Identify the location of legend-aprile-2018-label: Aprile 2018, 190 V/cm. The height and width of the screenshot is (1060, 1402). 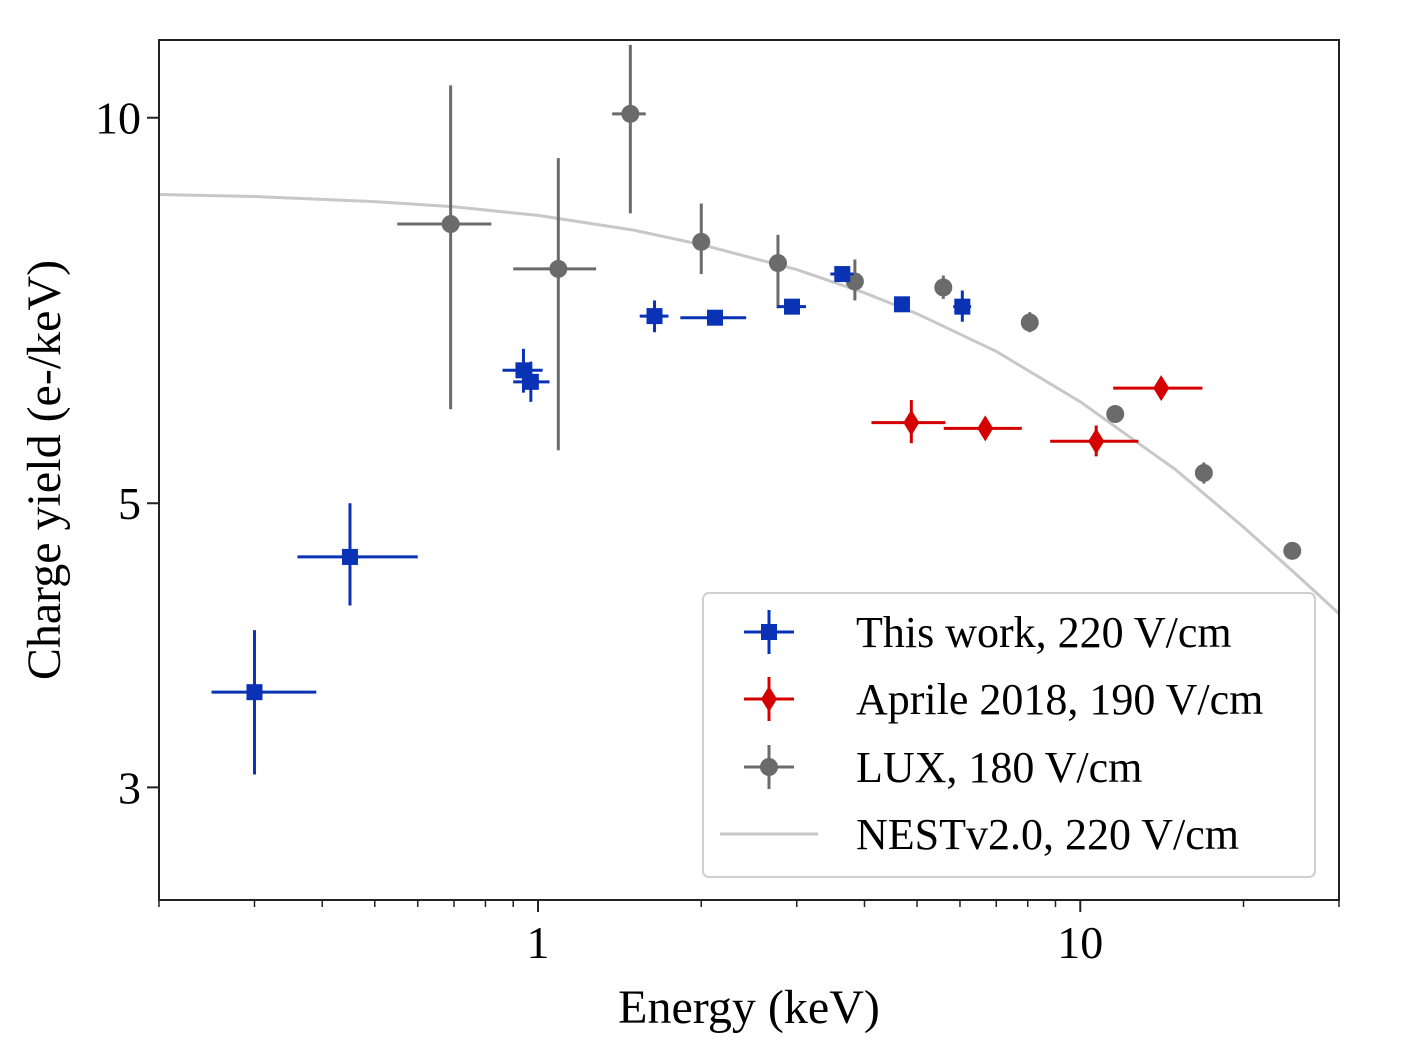
(1059, 699).